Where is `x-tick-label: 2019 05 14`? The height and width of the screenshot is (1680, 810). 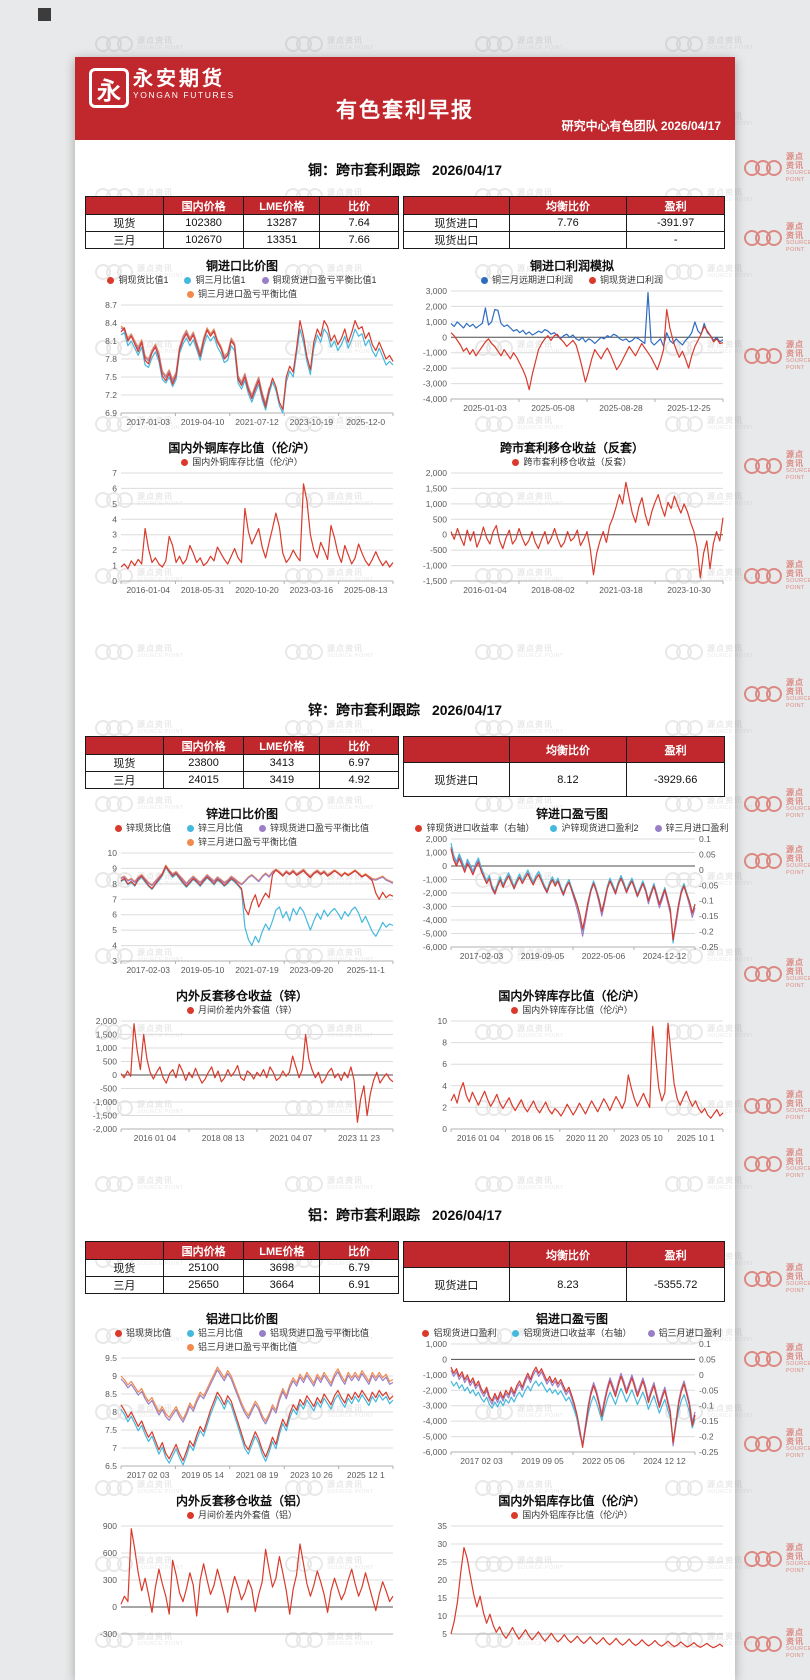
x-tick-label: 2019 05 14 is located at coordinates (202, 1475).